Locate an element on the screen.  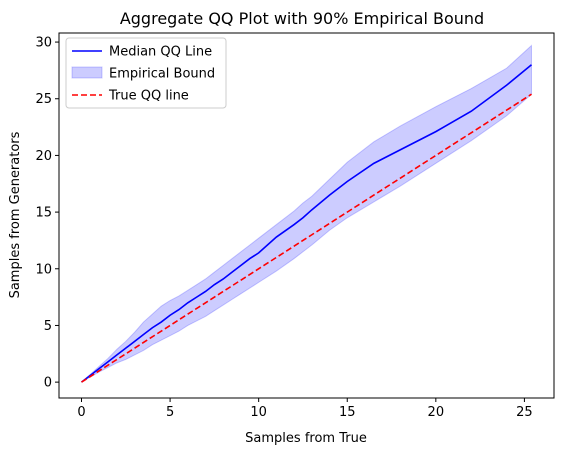
y-tick-label: 0 is located at coordinates (48, 383).